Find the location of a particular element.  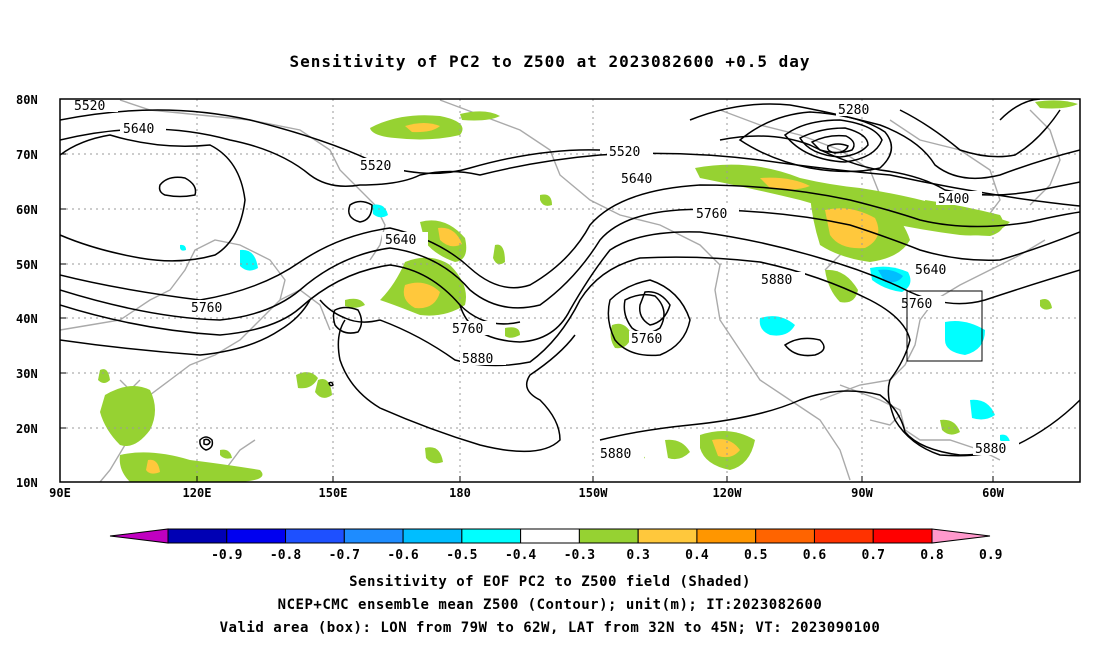

colorbar-tick-label: 0.9 is located at coordinates (990, 555).